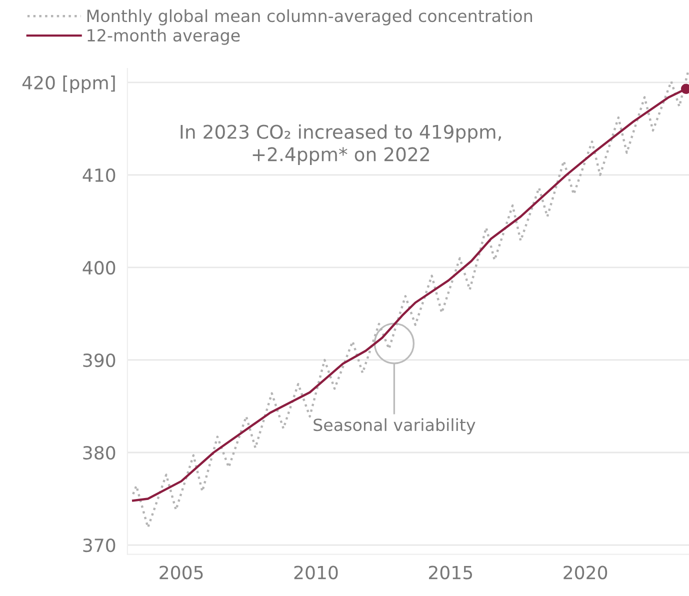  What do you see at coordinates (586, 573) in the screenshot?
I see `x-tick-label: 2020` at bounding box center [586, 573].